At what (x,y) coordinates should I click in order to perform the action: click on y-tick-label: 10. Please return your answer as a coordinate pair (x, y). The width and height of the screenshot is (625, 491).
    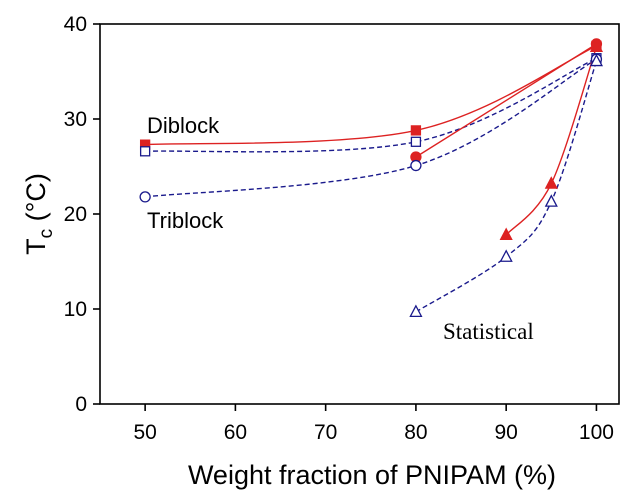
    Looking at the image, I should click on (75, 309).